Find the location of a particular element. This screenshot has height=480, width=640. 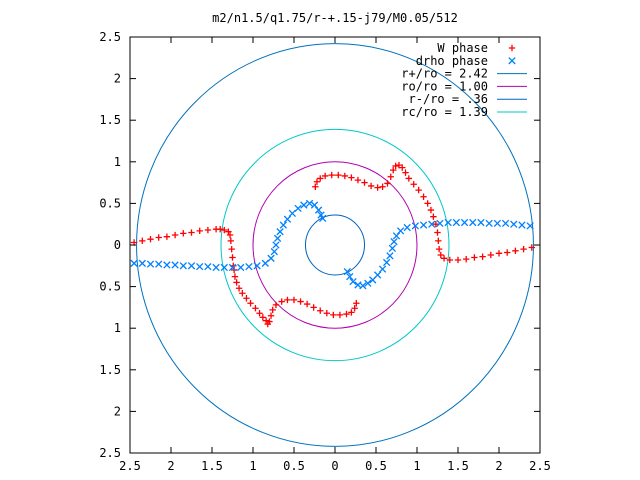

x-tick-label-5: 0 is located at coordinates (334, 466).